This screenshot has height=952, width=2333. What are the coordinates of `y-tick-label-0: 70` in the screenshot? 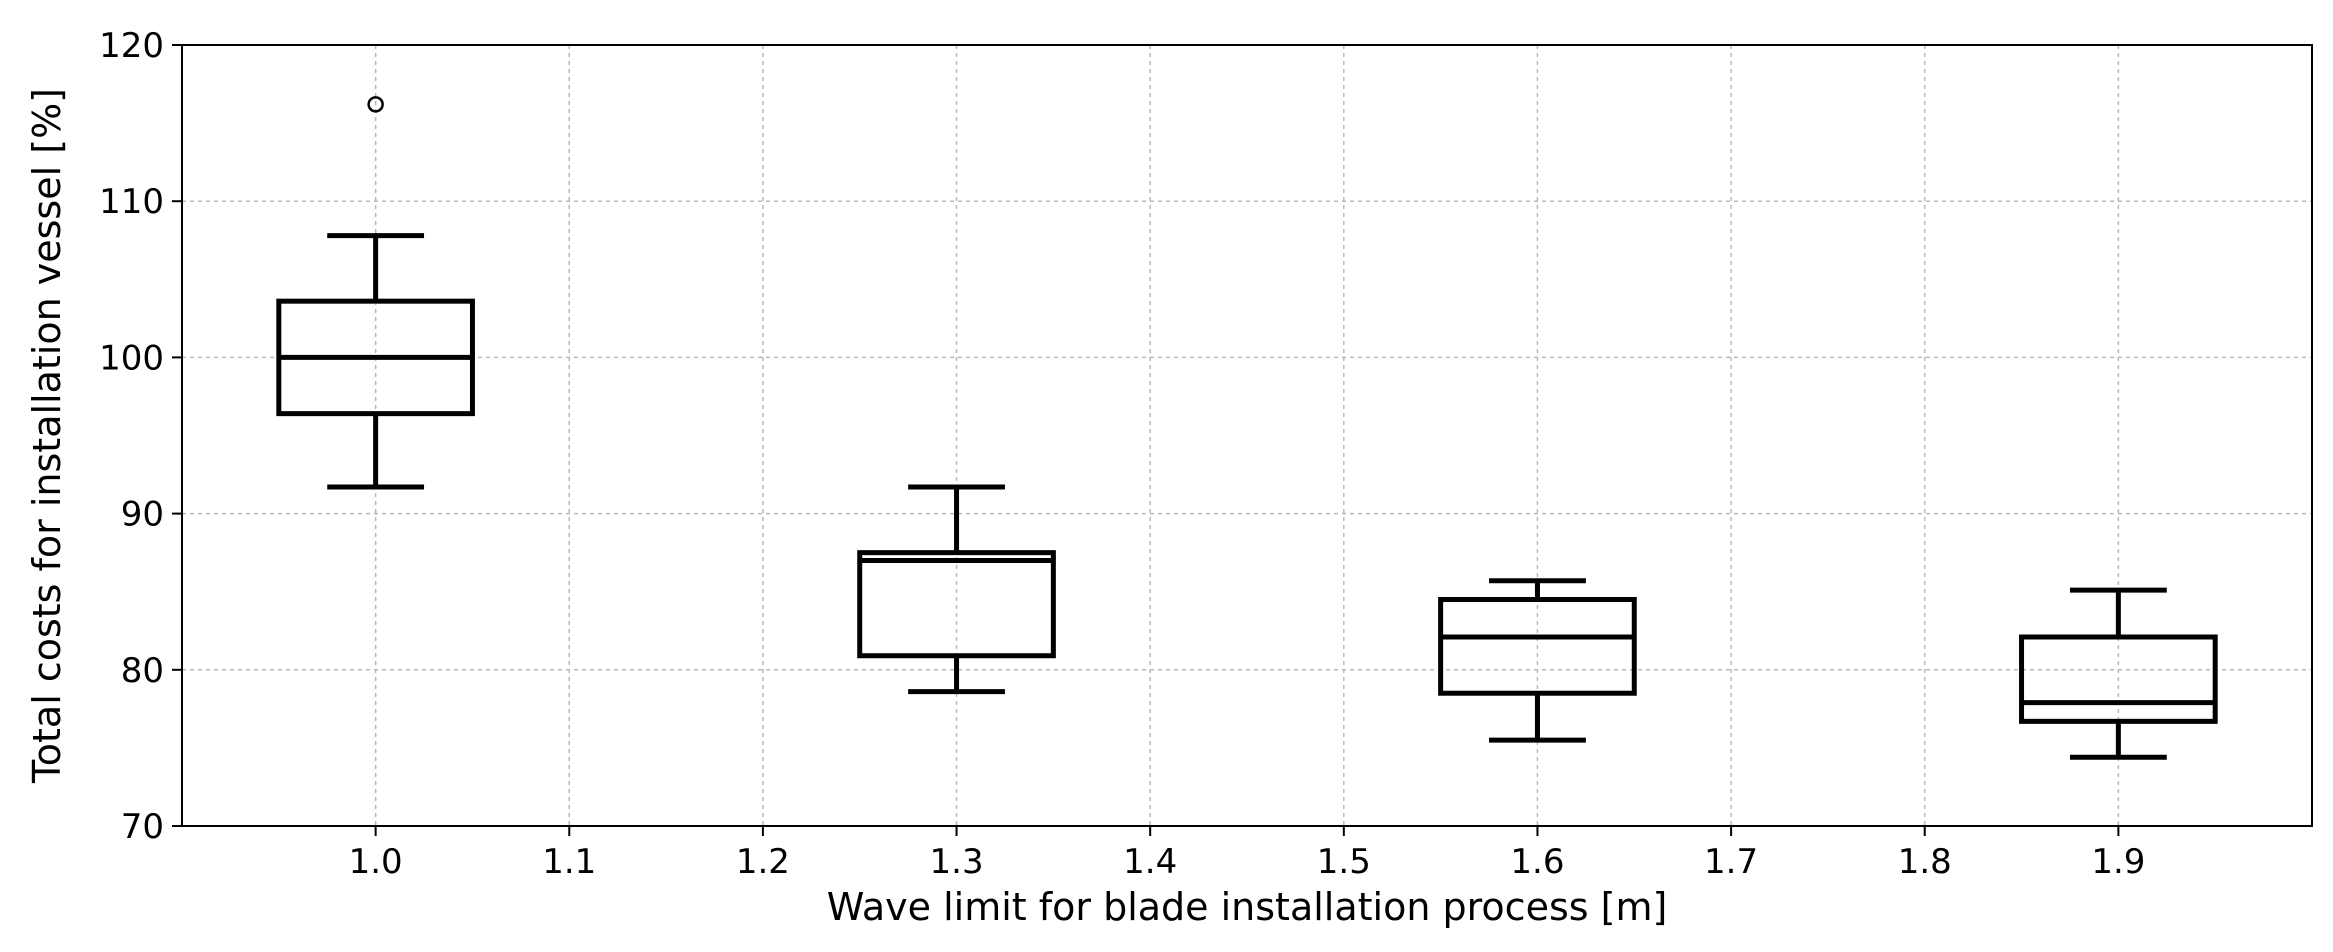 It's located at (142, 827).